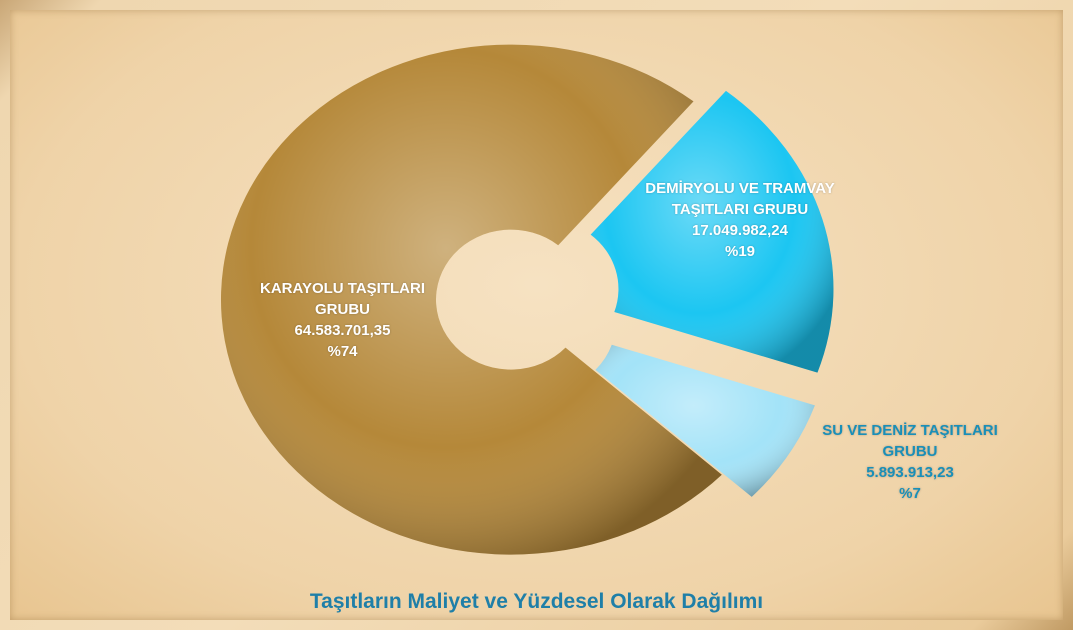  What do you see at coordinates (740, 251) in the screenshot?
I see `percent-label: %19` at bounding box center [740, 251].